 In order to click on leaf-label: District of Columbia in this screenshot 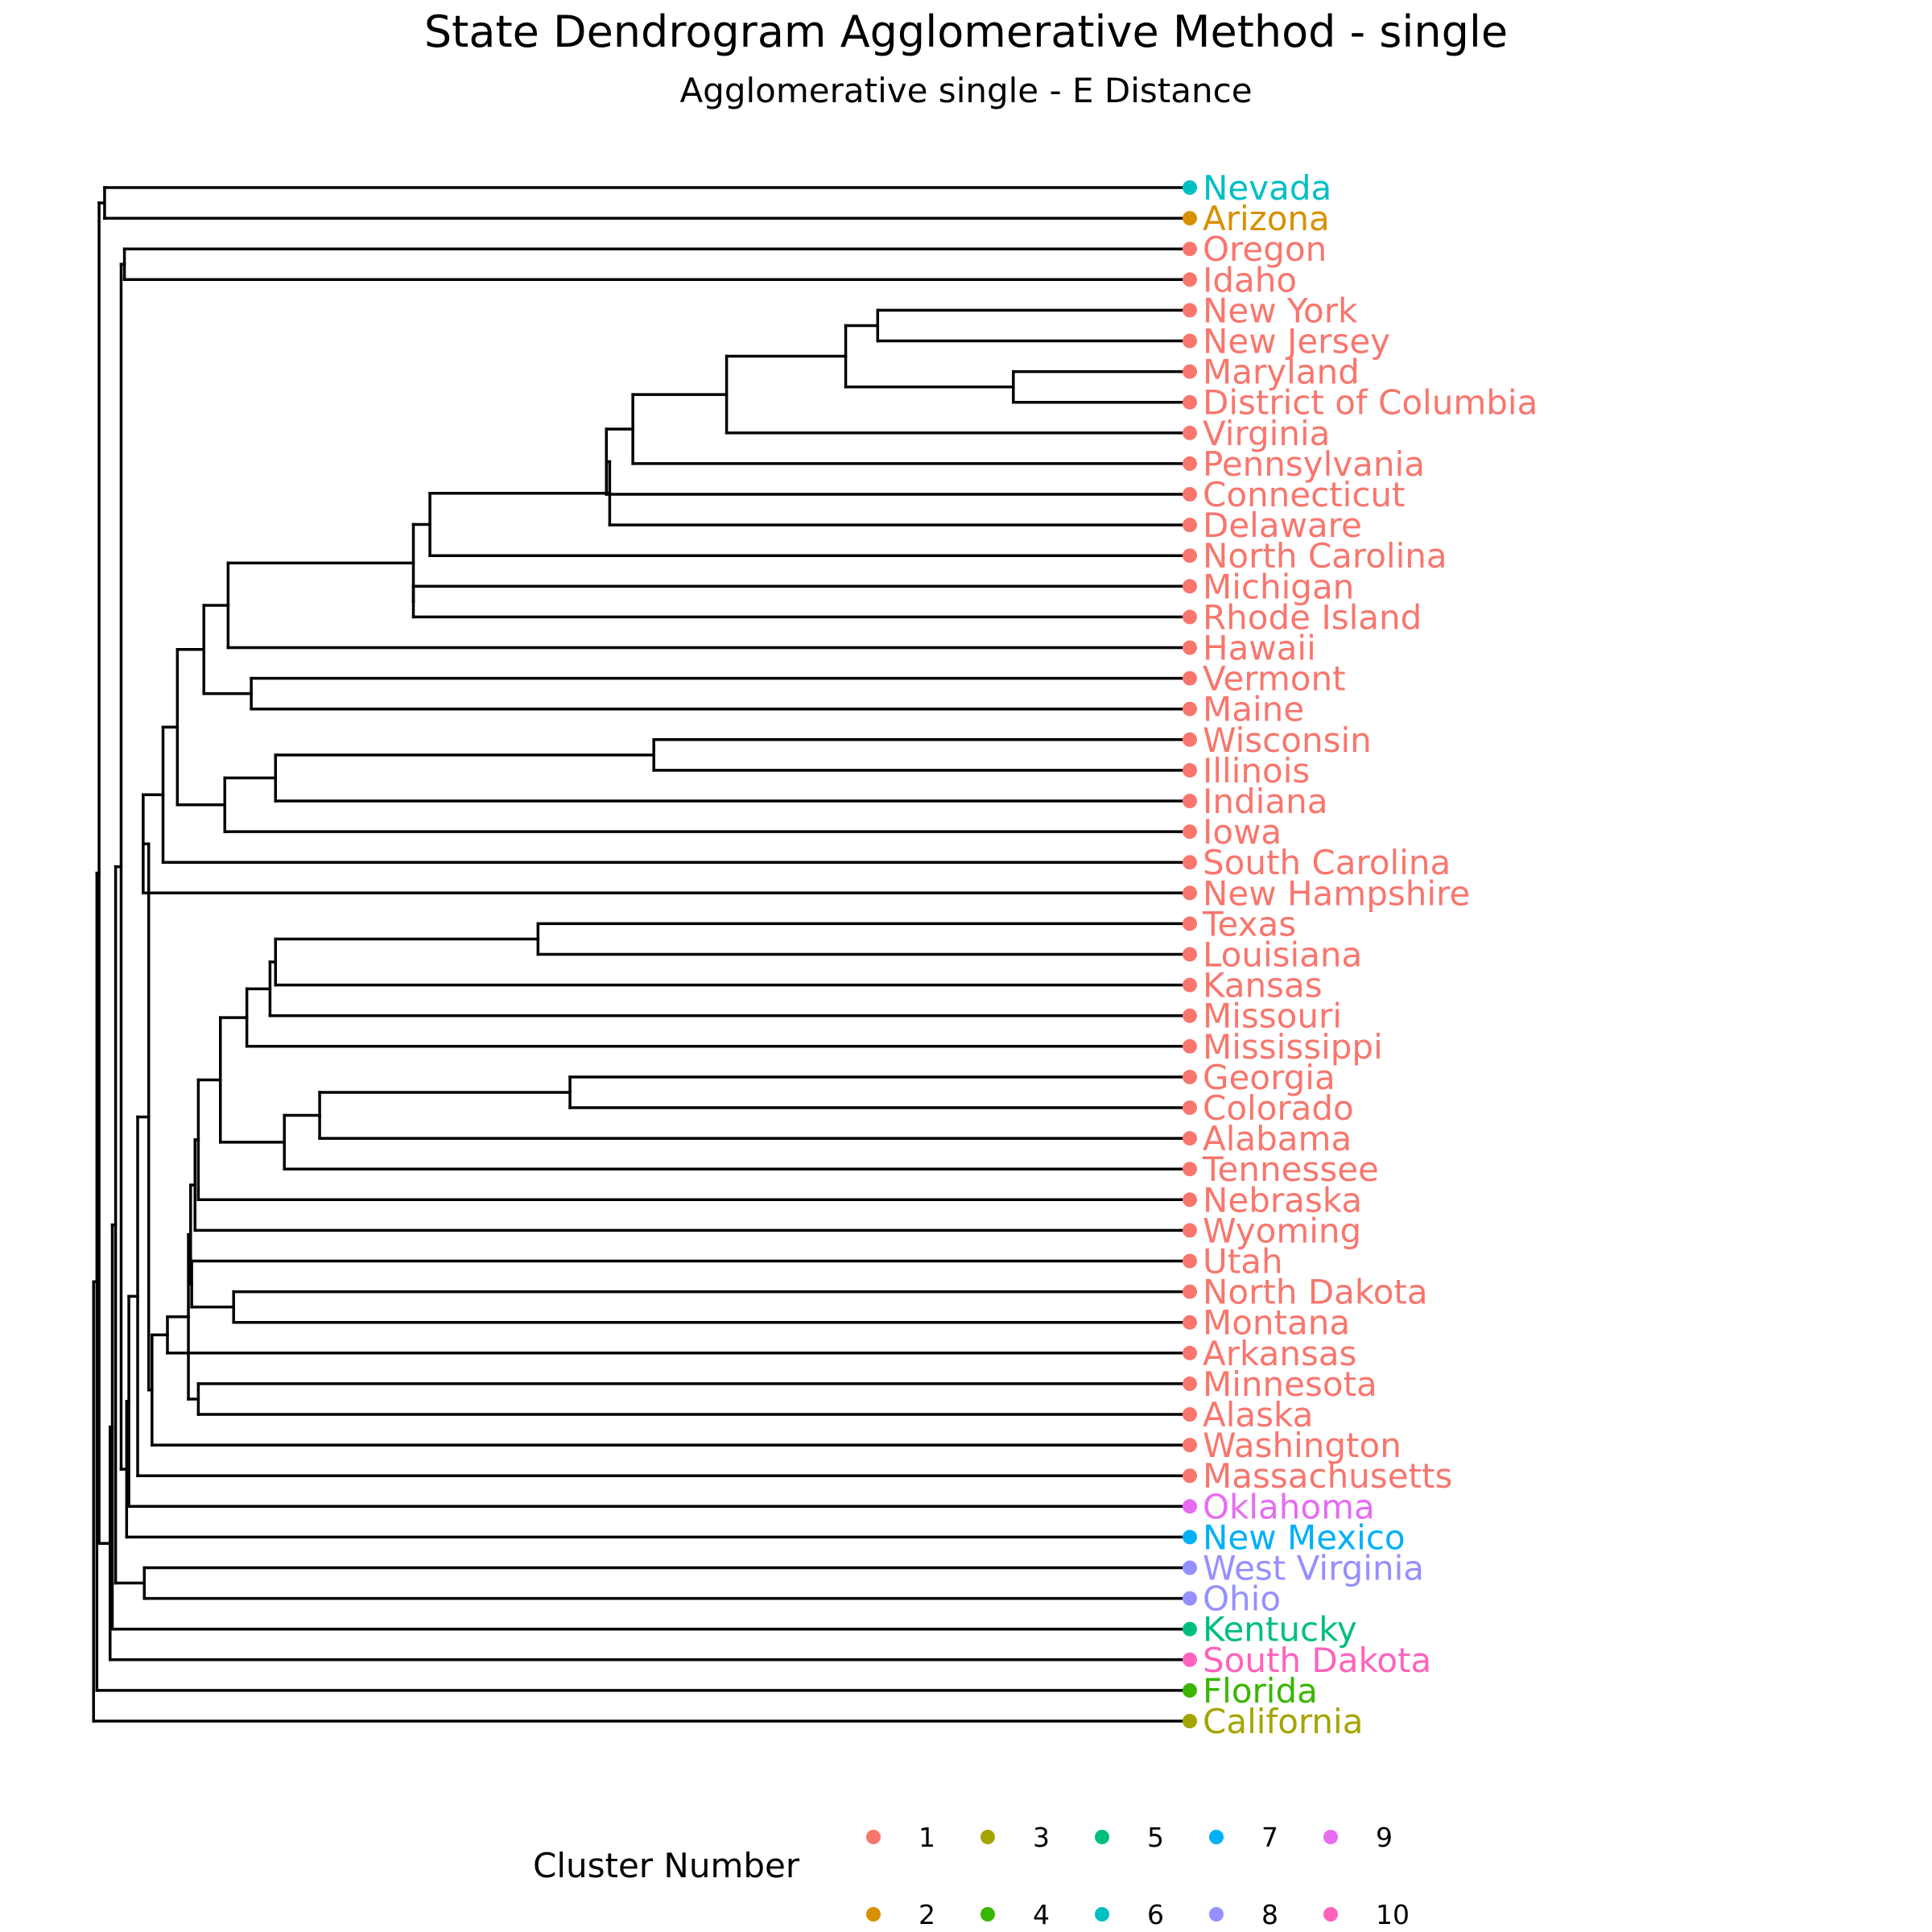, I will do `click(1370, 403)`.